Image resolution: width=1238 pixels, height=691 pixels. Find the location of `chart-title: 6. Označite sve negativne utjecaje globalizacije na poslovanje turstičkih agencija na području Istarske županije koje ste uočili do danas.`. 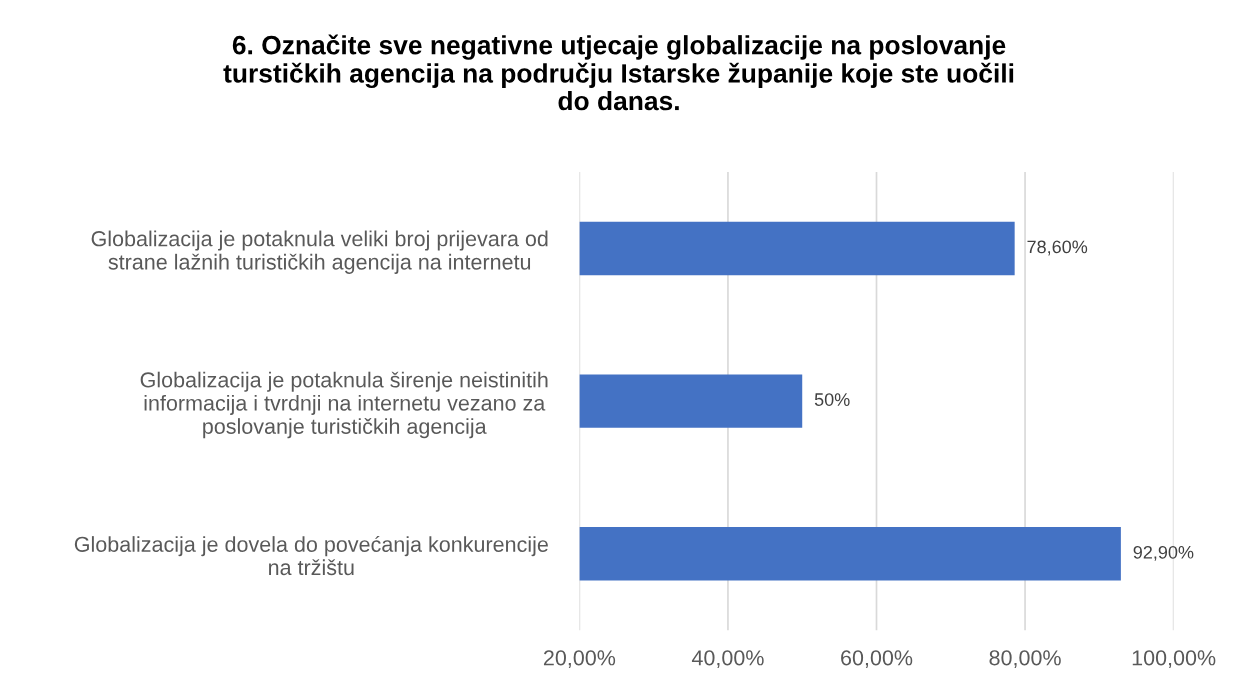

chart-title: 6. Označite sve negativne utjecaje globalizacije na poslovanje turstičkih agencija na području Istarske županije koje ste uočili do danas. is located at coordinates (618, 72).